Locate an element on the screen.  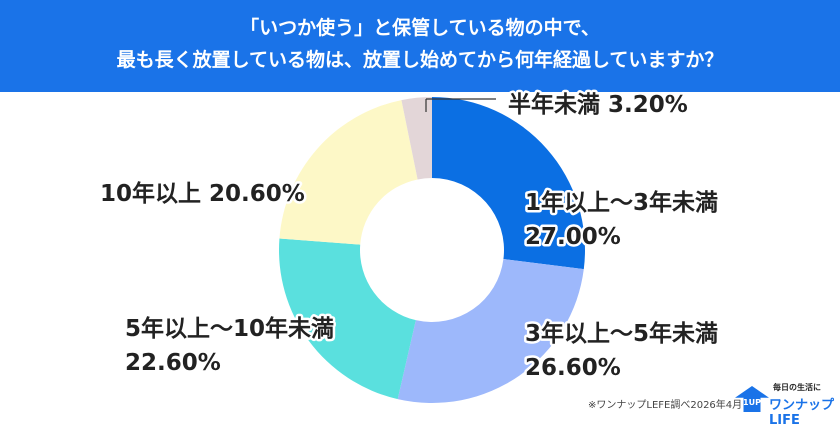
label-slice-1-name: 1年以上～3年未満 is located at coordinates (621, 202).